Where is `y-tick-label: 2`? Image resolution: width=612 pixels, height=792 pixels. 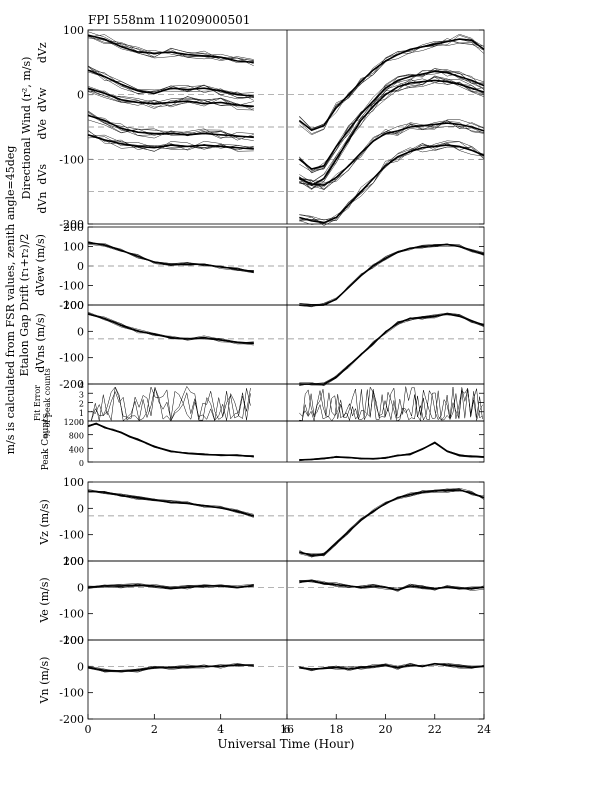 y-tick-label: 2 is located at coordinates (81, 404).